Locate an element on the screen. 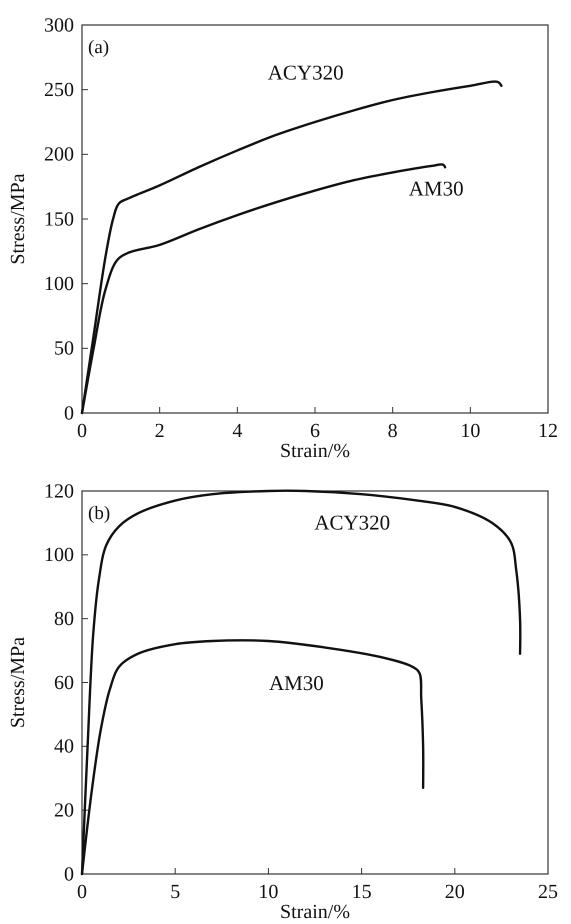  y-tick-label: 250 is located at coordinates (59, 90).